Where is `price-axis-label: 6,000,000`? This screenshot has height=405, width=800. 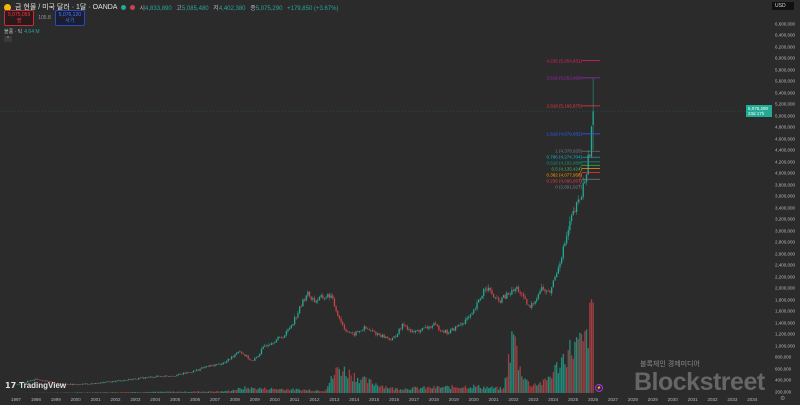
price-axis-label: 6,000,000 is located at coordinates (785, 58).